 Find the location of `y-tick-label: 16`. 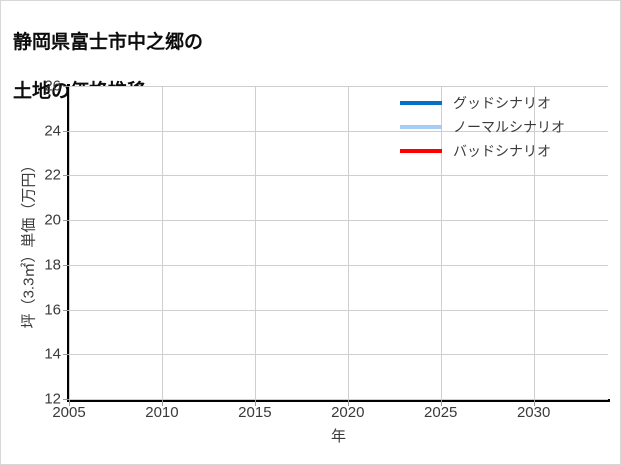

y-tick-label: 16 is located at coordinates (52, 310).